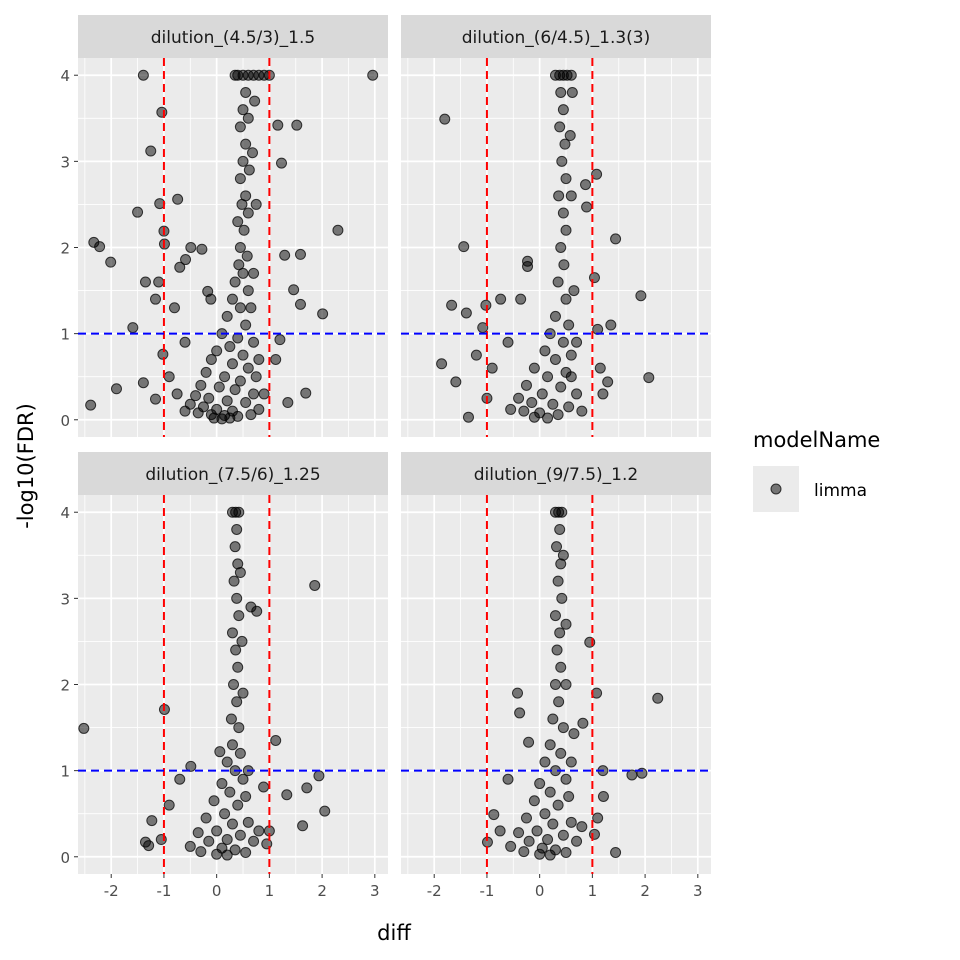  What do you see at coordinates (375, 891) in the screenshot?
I see `x-tick-label: 3` at bounding box center [375, 891].